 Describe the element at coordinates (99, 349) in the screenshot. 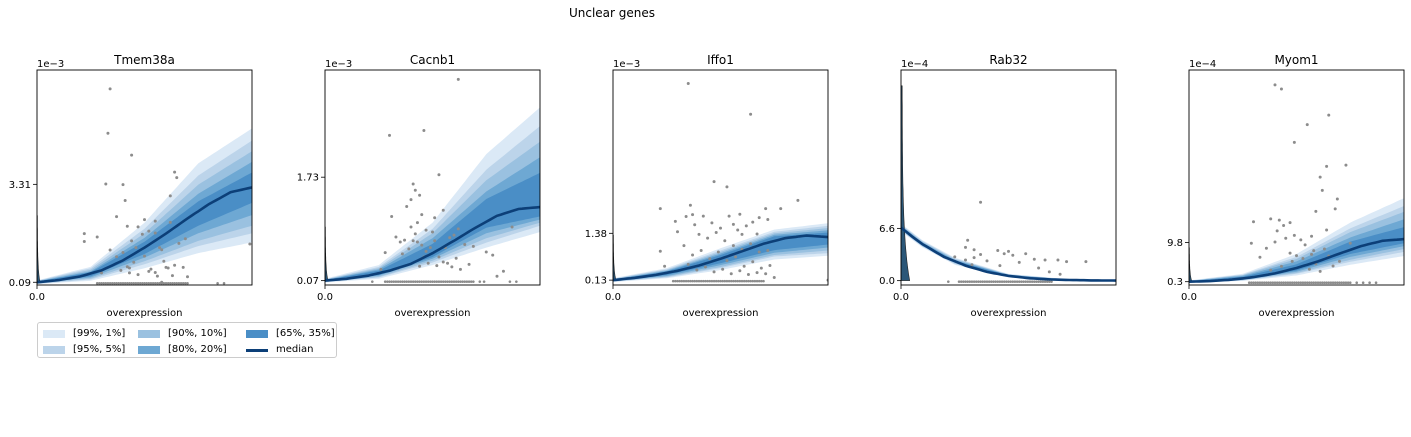

I see `legend-label-95: [95%, 5%]` at that location.